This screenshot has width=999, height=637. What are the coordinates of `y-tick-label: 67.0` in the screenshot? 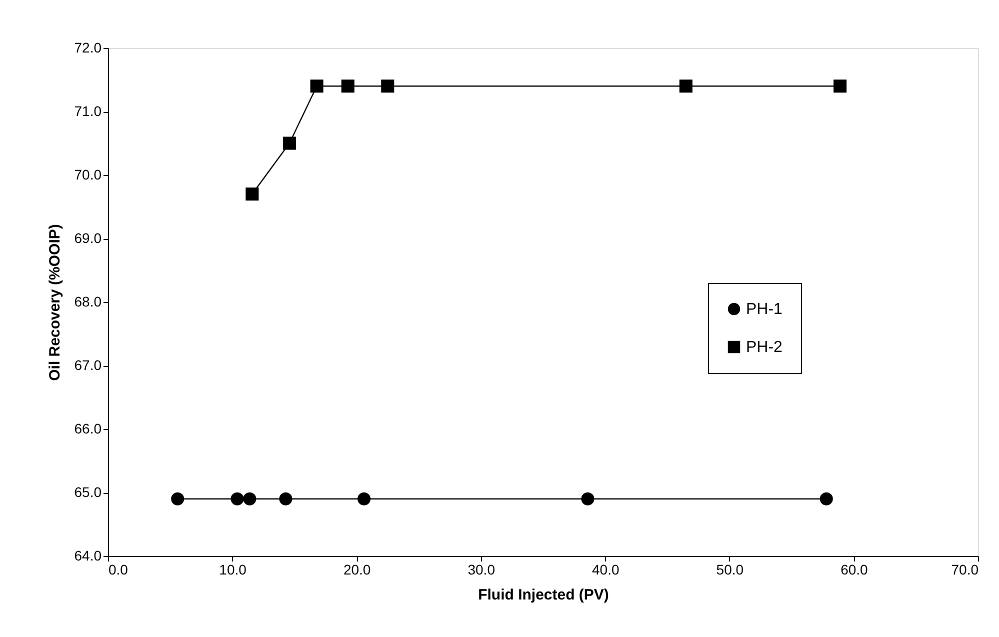 It's located at (88, 365).